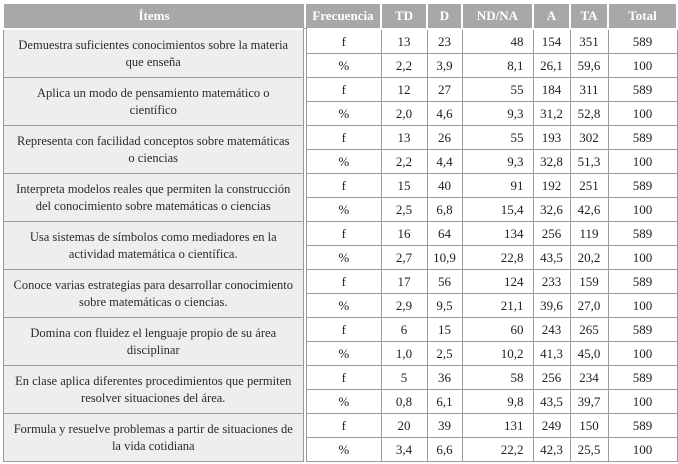  What do you see at coordinates (444, 16) in the screenshot?
I see `col-header-d: D` at bounding box center [444, 16].